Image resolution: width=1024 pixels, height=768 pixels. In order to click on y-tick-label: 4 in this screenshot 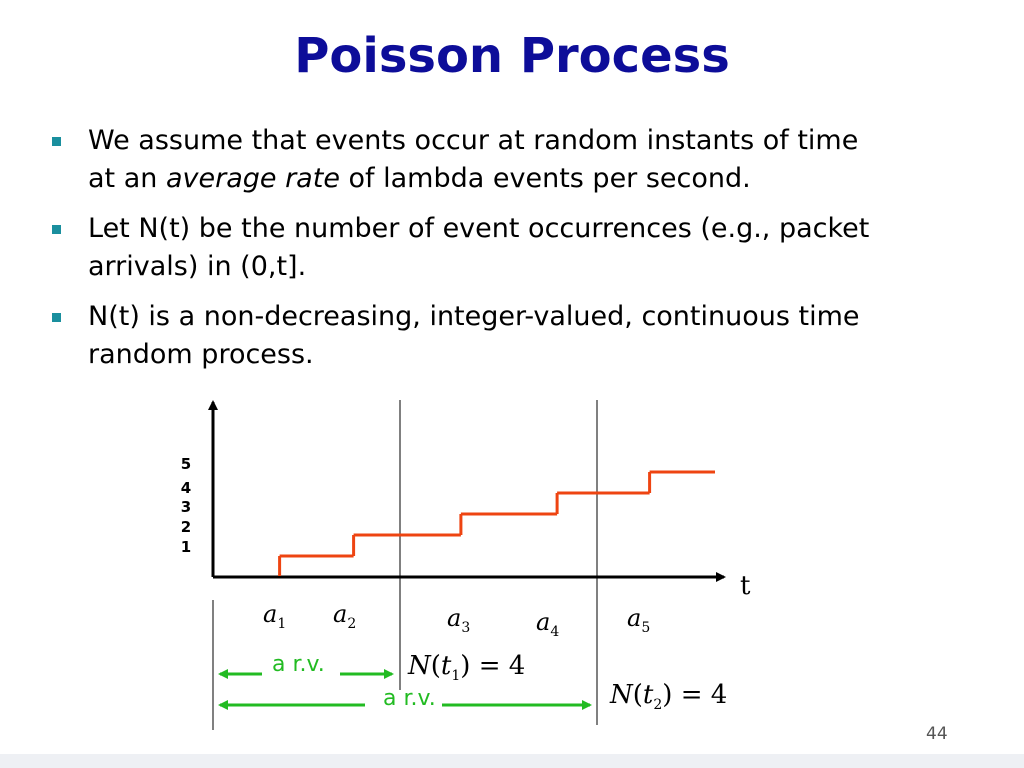, I will do `click(186, 488)`.